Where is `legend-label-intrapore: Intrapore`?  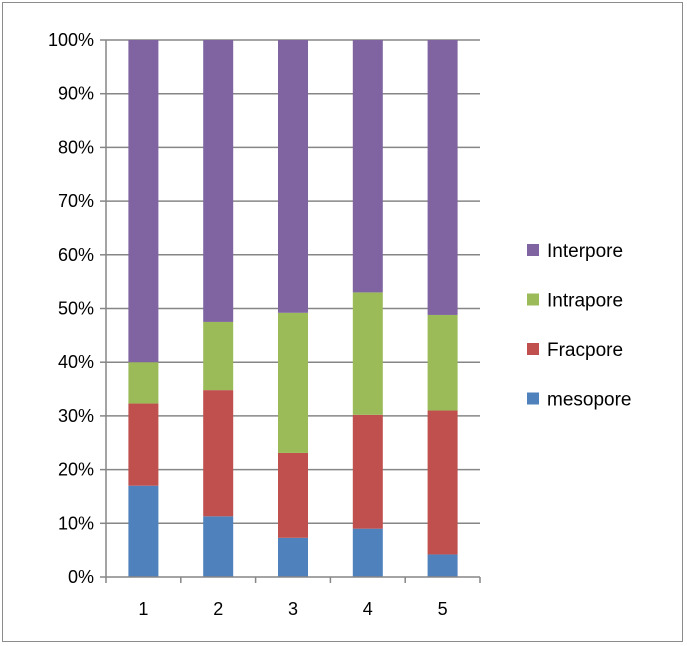
legend-label-intrapore: Intrapore is located at coordinates (585, 301).